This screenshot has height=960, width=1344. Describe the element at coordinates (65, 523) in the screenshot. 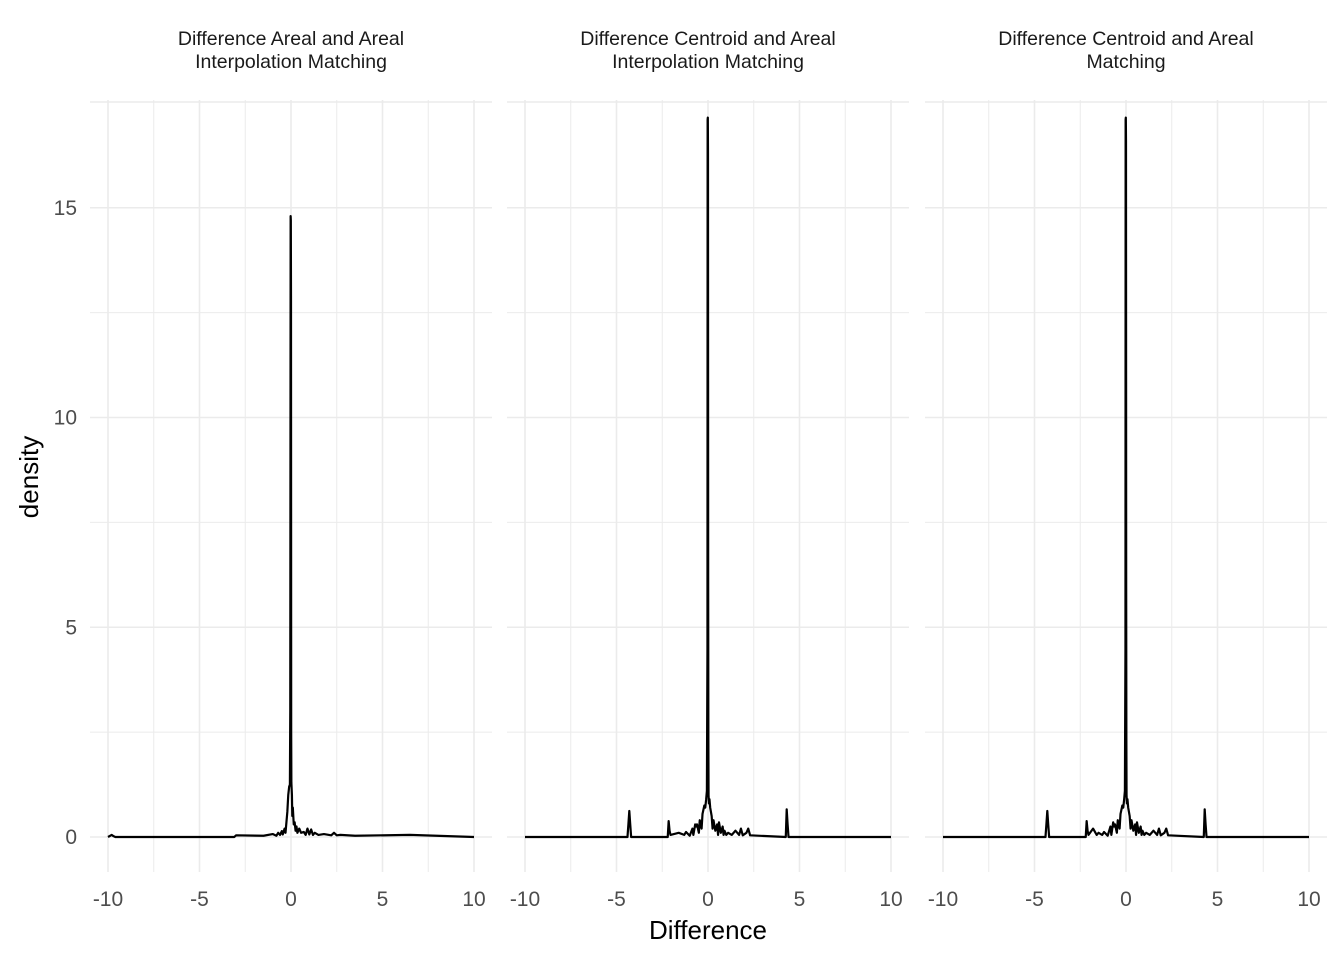

I see `y-axis: 0 5 10 15` at that location.